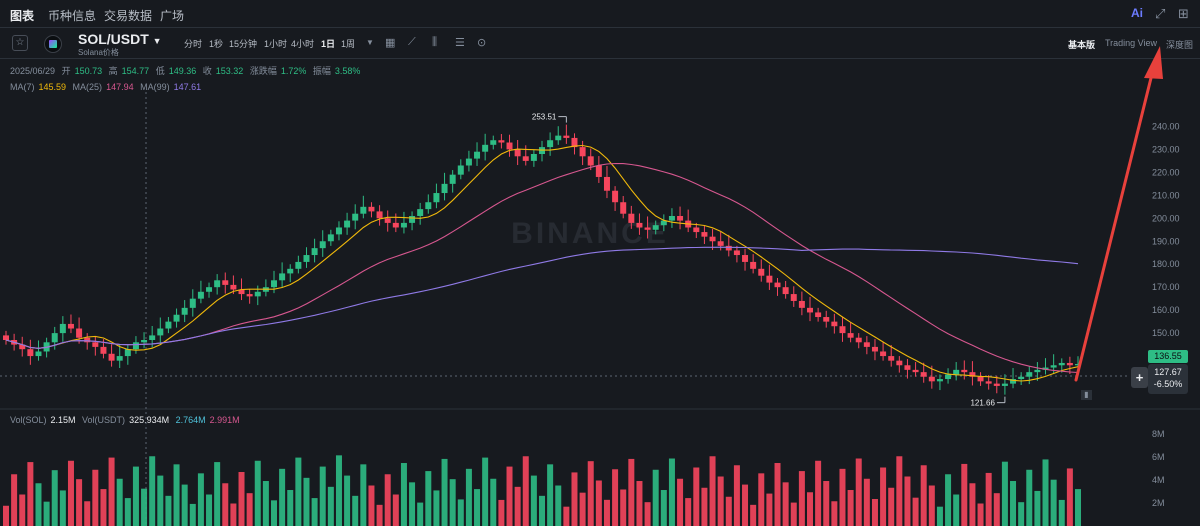 Image resolution: width=1200 pixels, height=526 pixels. I want to click on interval-1h: 1小时, so click(276, 44).